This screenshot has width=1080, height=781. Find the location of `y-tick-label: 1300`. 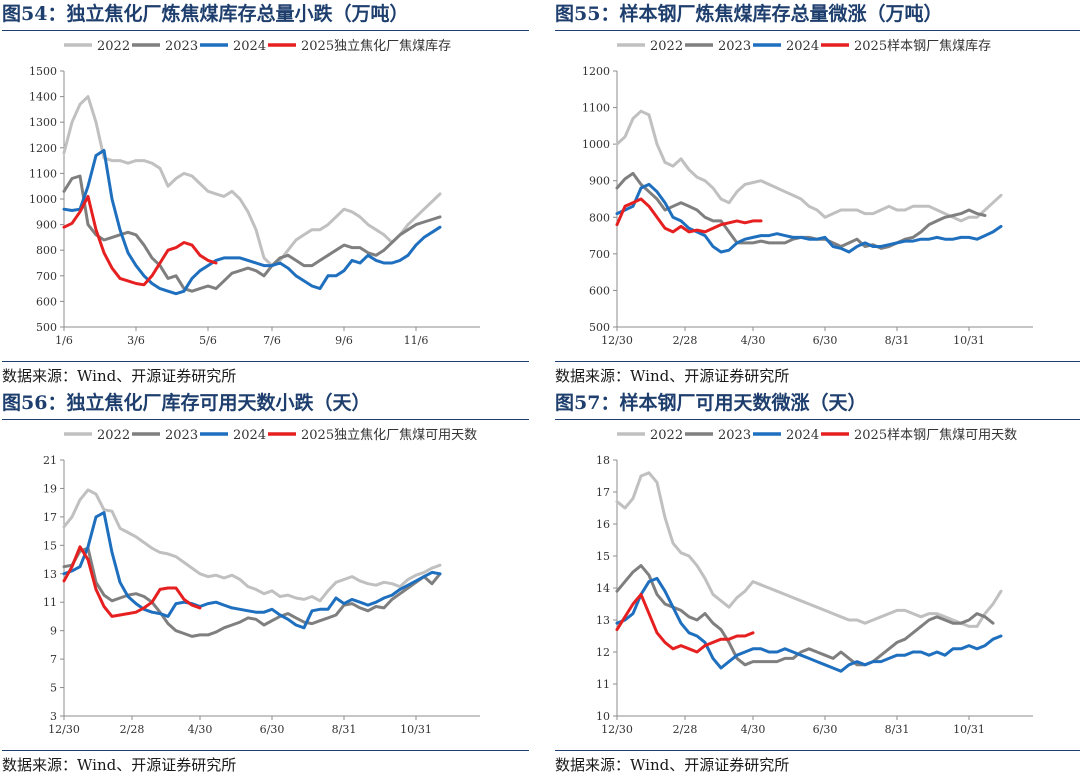

y-tick-label: 1300 is located at coordinates (43, 122).